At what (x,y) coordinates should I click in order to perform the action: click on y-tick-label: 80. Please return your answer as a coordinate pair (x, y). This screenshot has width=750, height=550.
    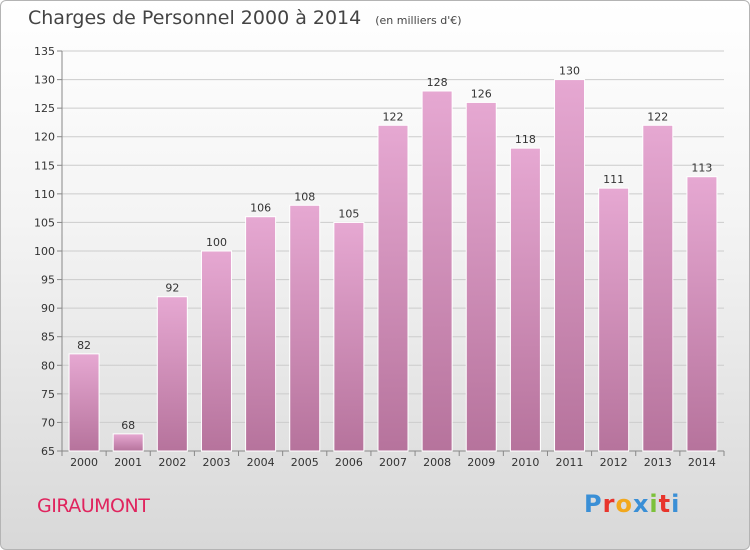
    Looking at the image, I should click on (48, 365).